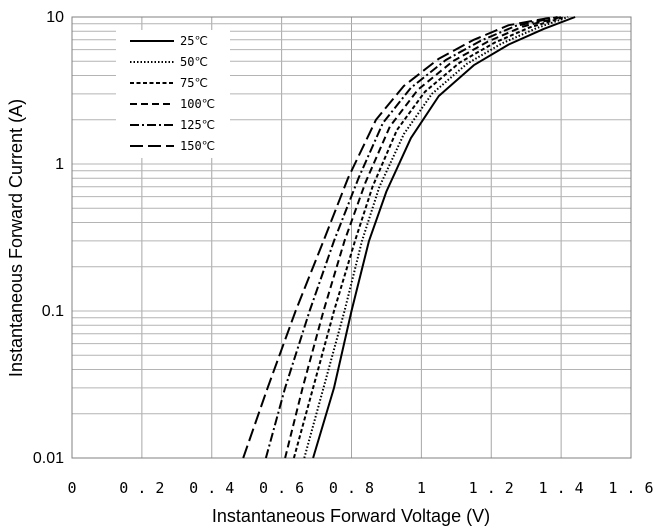 Image resolution: width=653 pixels, height=528 pixels. Describe the element at coordinates (194, 83) in the screenshot. I see `legend-label: 75℃` at that location.